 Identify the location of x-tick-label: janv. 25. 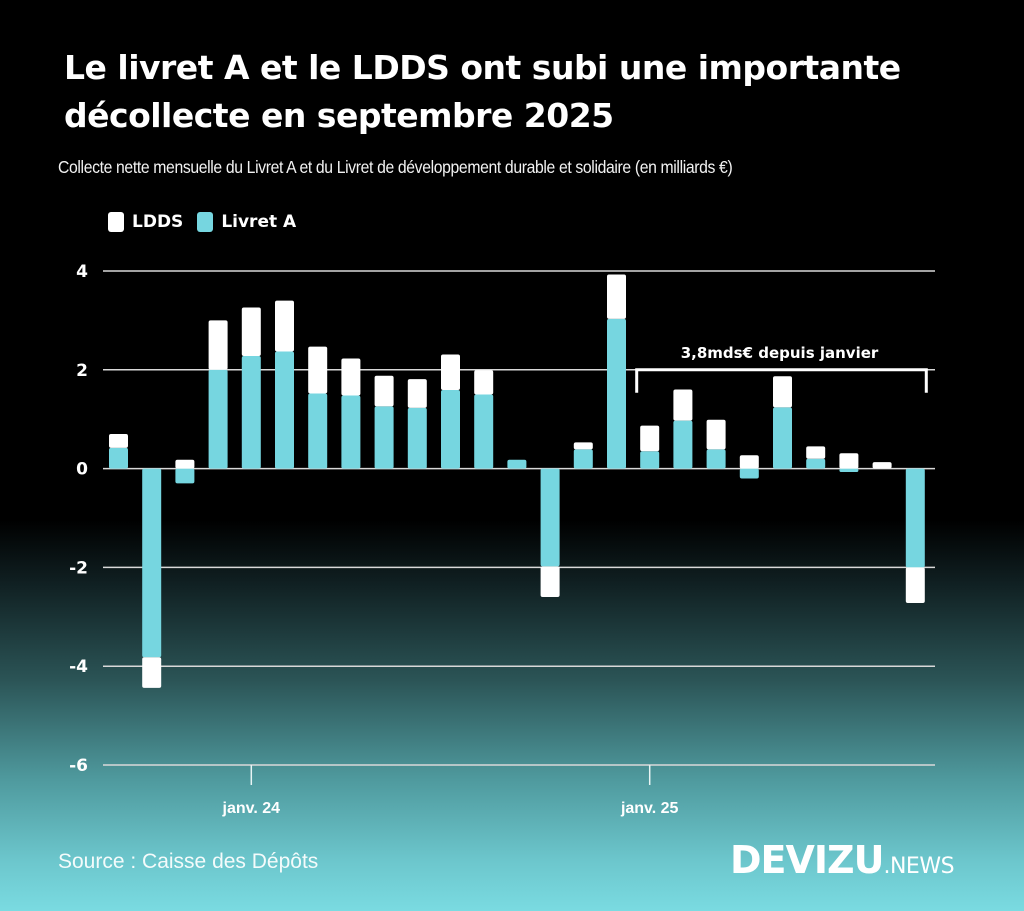
(649, 808).